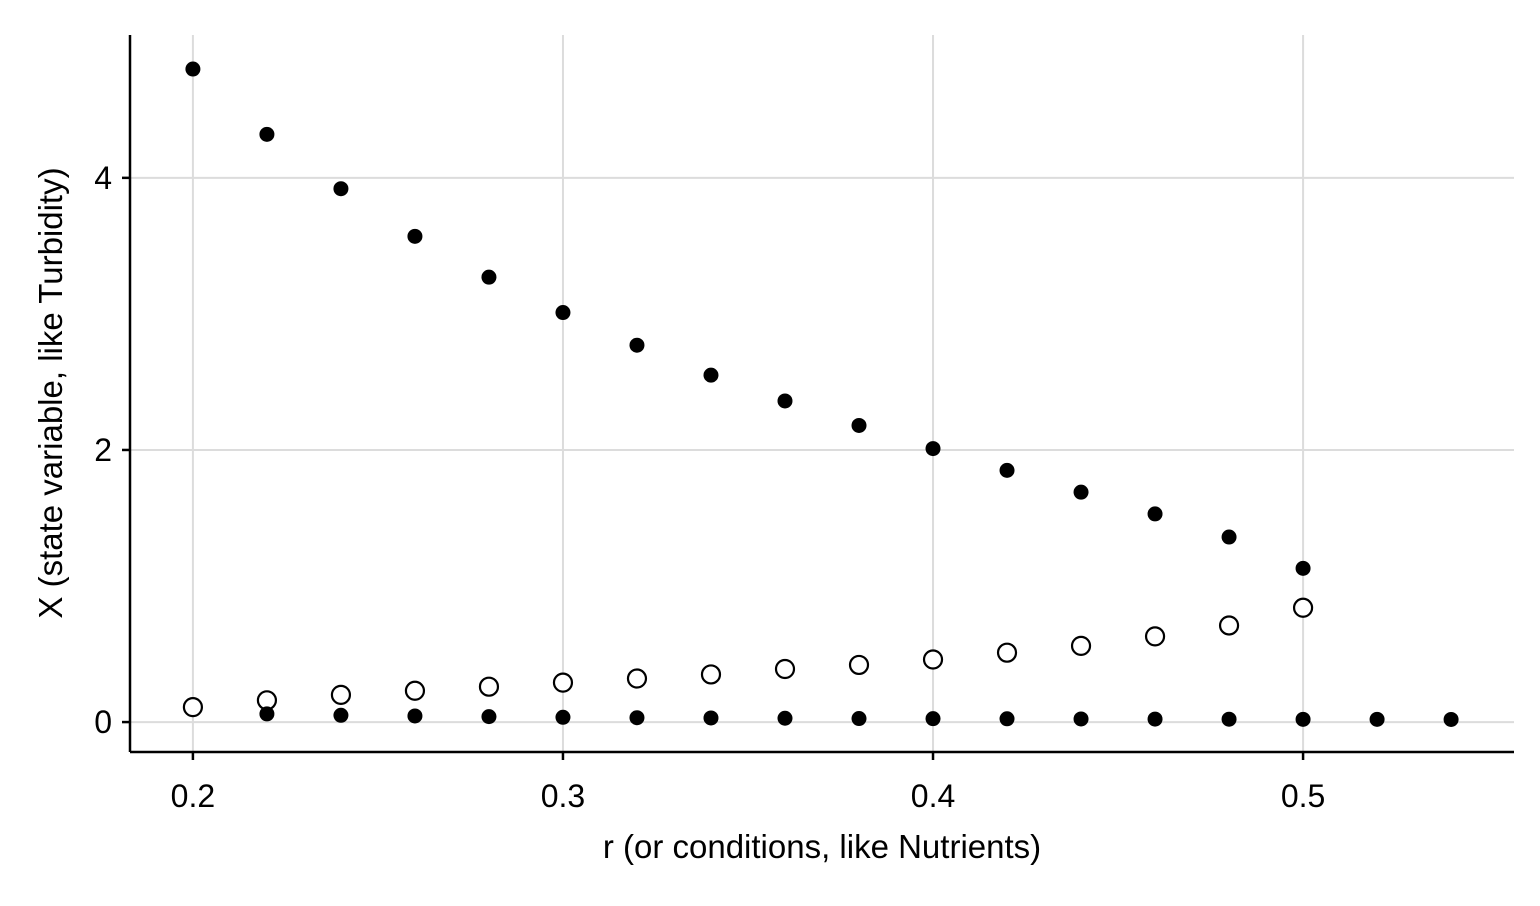 Image resolution: width=1540 pixels, height=906 pixels. What do you see at coordinates (933, 796) in the screenshot?
I see `x-tick-label: 0.4` at bounding box center [933, 796].